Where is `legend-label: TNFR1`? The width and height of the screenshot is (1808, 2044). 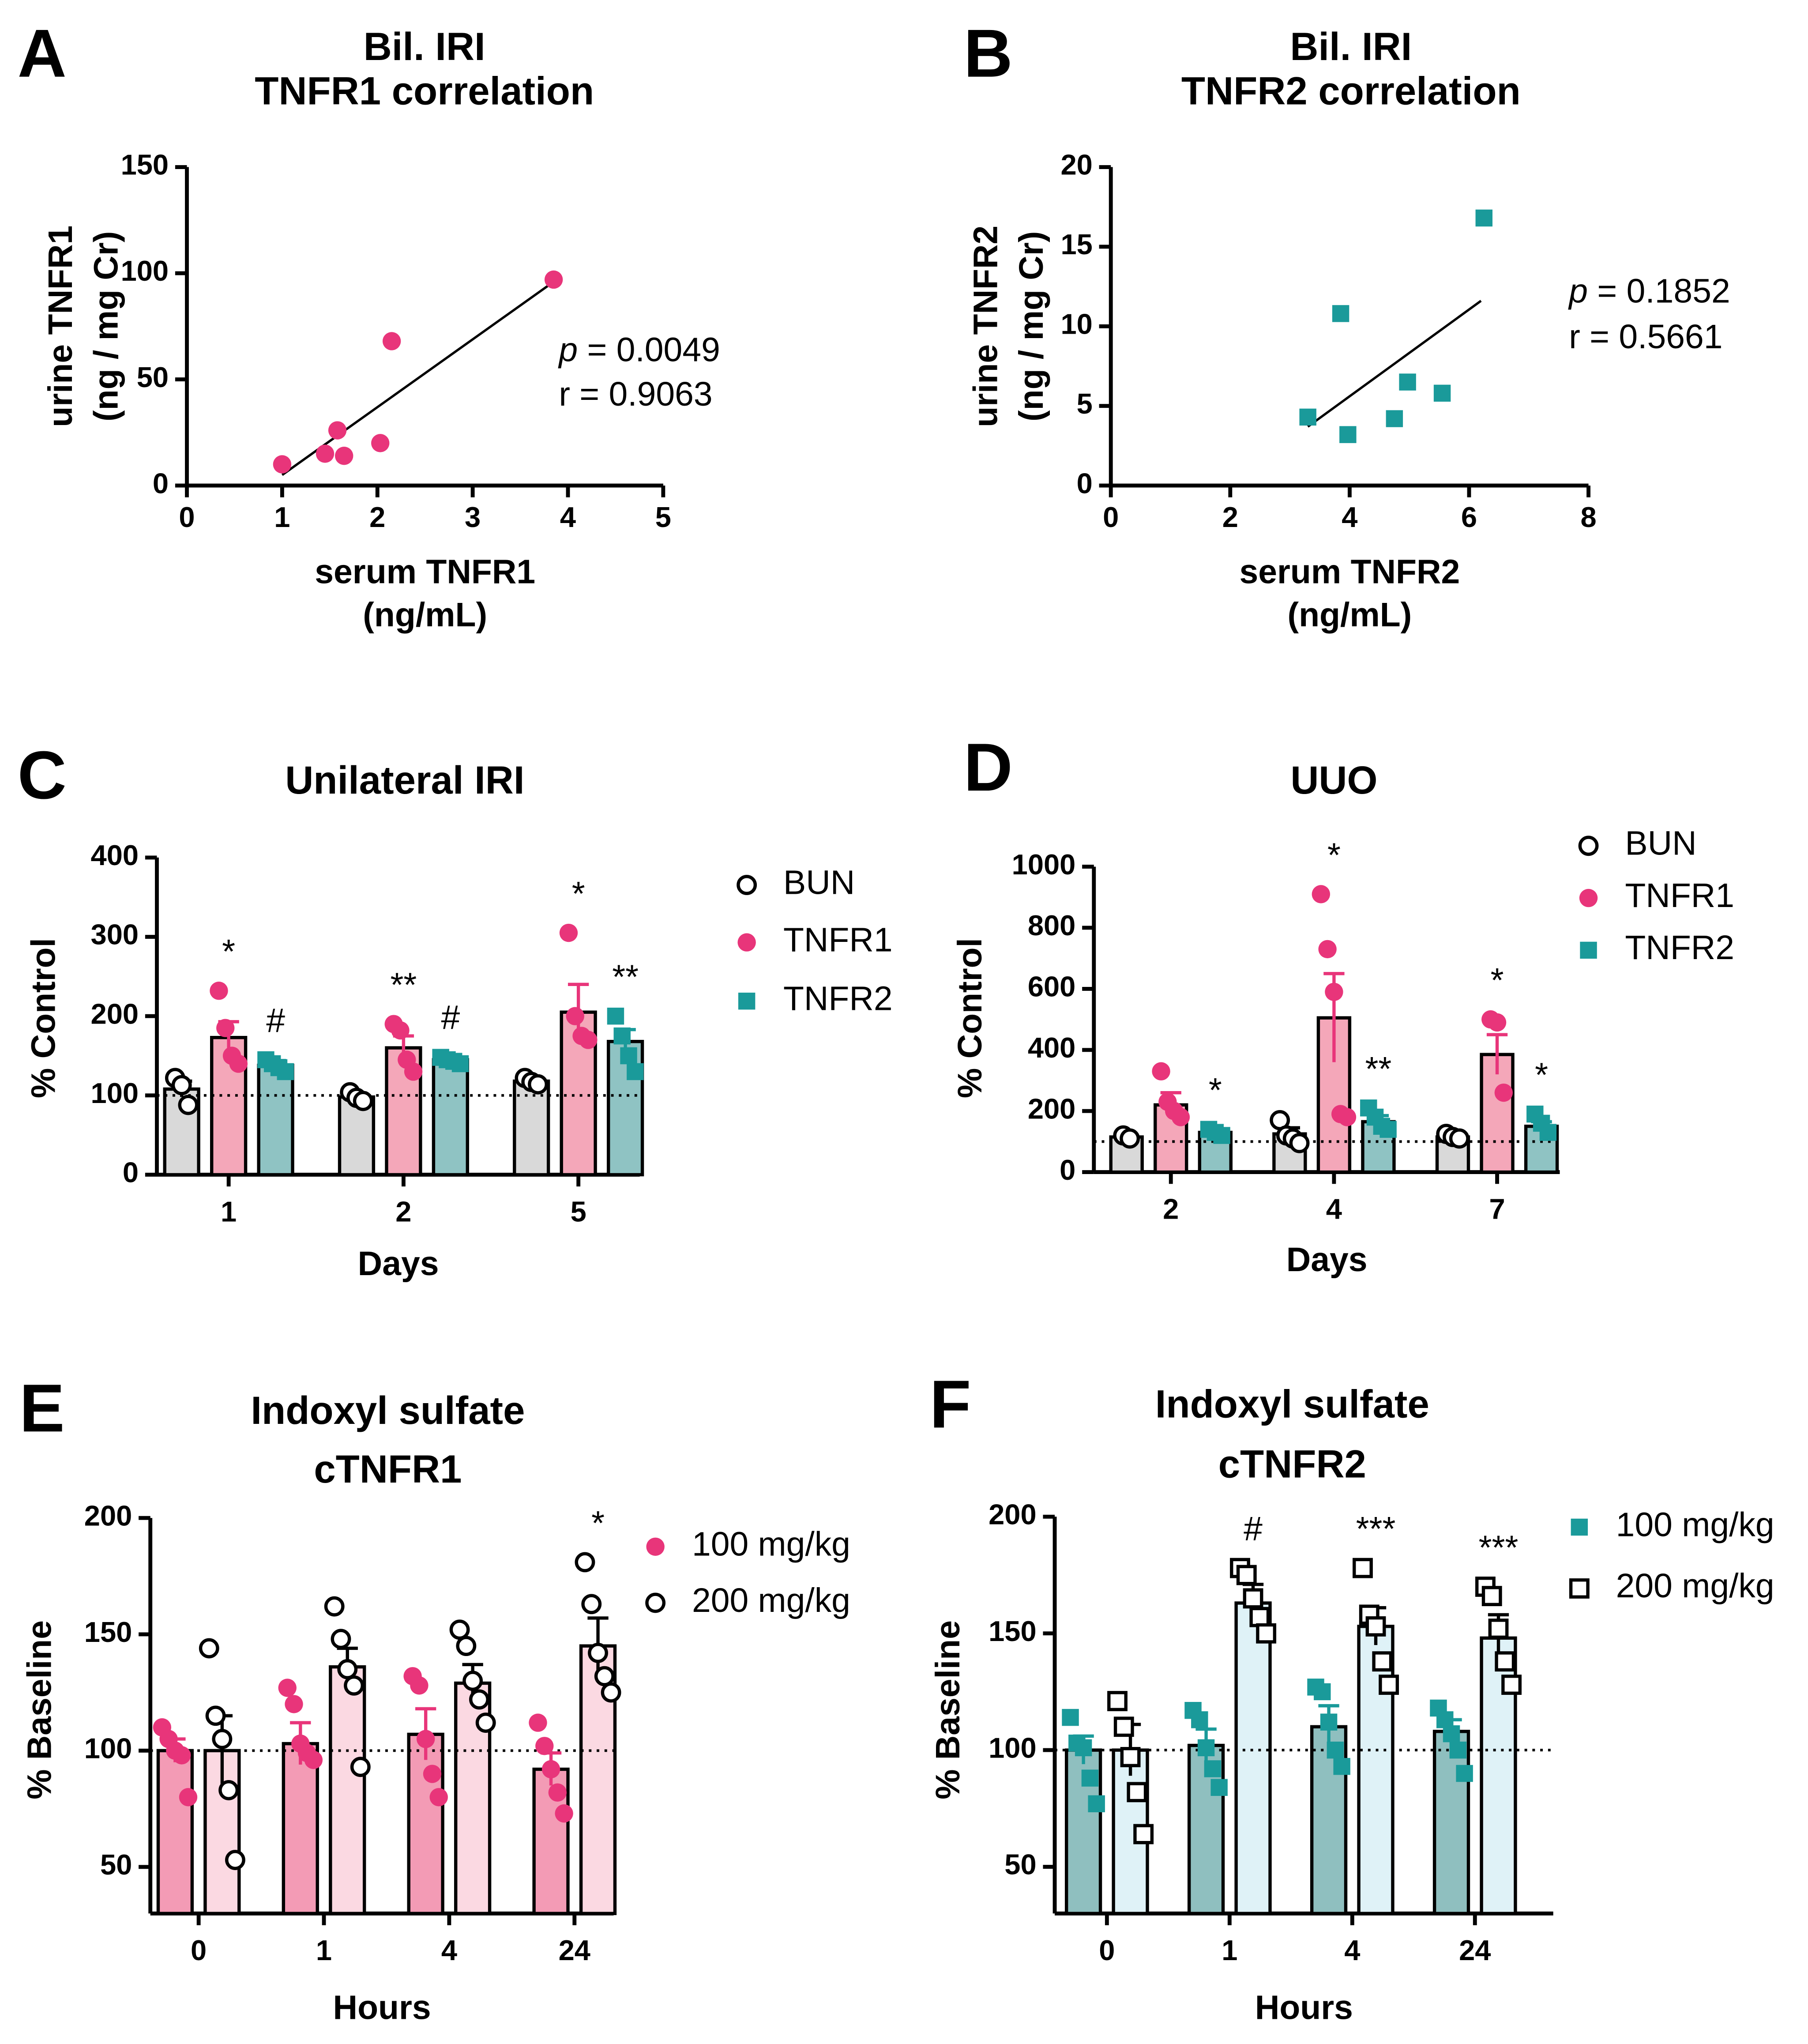
legend-label: TNFR1 is located at coordinates (838, 940).